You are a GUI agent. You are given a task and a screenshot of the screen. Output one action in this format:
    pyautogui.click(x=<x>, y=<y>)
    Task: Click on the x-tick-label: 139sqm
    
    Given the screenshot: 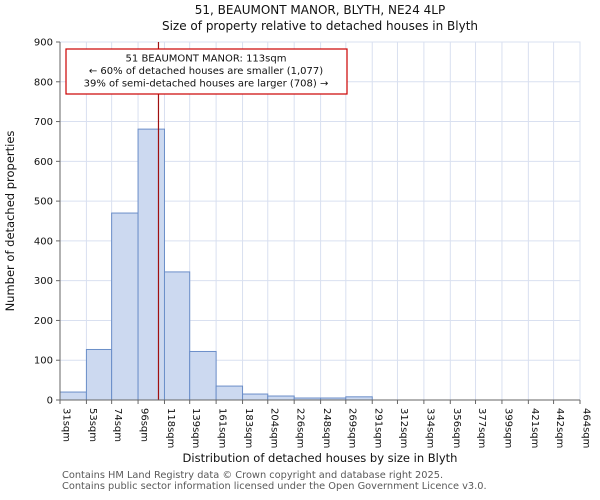 What is the action you would take?
    pyautogui.click(x=195, y=428)
    